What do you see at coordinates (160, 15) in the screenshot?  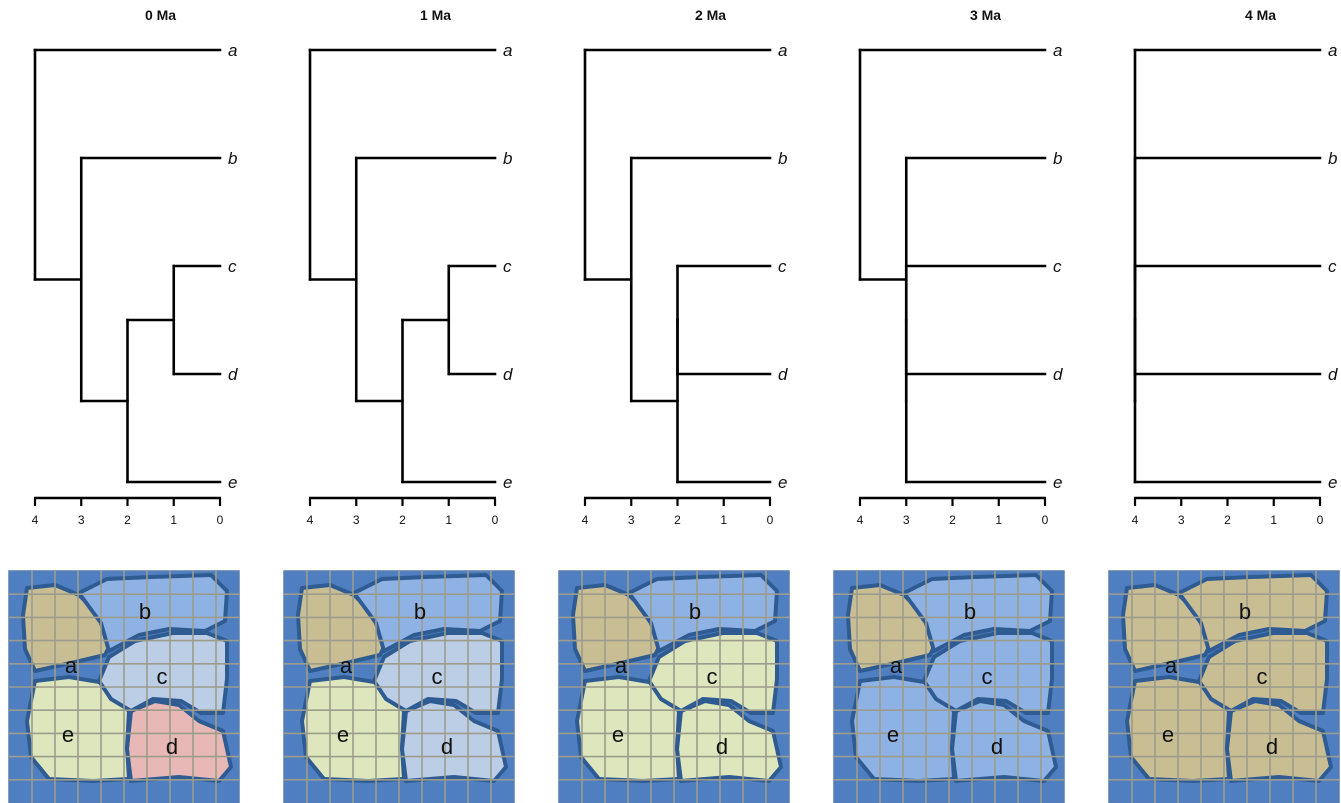 I see `panel-title: 0 Ma` at bounding box center [160, 15].